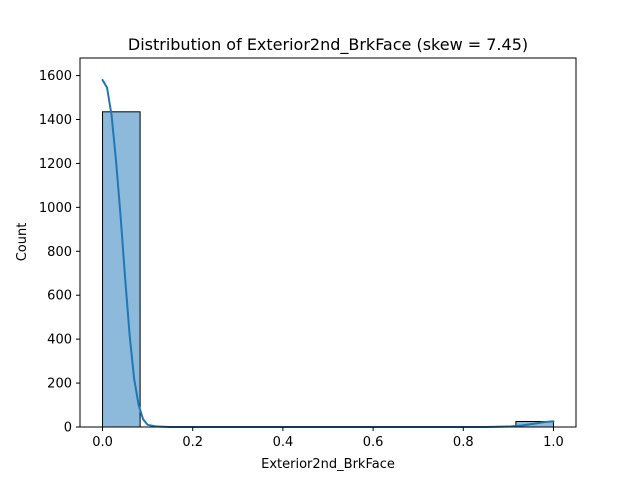 The height and width of the screenshot is (480, 640). What do you see at coordinates (55, 208) in the screenshot?
I see `y-tick-label: 1000` at bounding box center [55, 208].